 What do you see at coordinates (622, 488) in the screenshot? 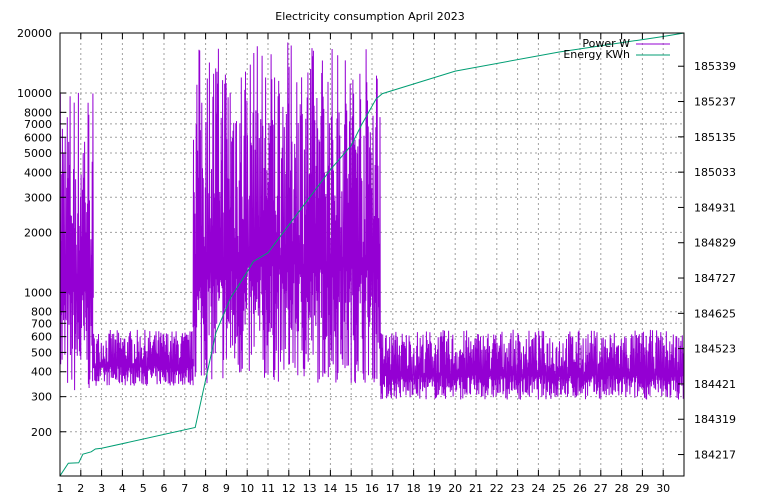
I see `x-tick-label: 28` at bounding box center [622, 488].